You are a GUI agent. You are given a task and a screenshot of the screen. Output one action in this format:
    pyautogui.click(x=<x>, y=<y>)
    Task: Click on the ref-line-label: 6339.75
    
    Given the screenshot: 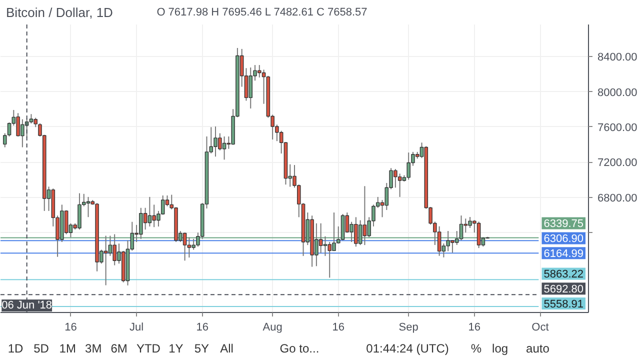 What is the action you would take?
    pyautogui.click(x=564, y=224)
    